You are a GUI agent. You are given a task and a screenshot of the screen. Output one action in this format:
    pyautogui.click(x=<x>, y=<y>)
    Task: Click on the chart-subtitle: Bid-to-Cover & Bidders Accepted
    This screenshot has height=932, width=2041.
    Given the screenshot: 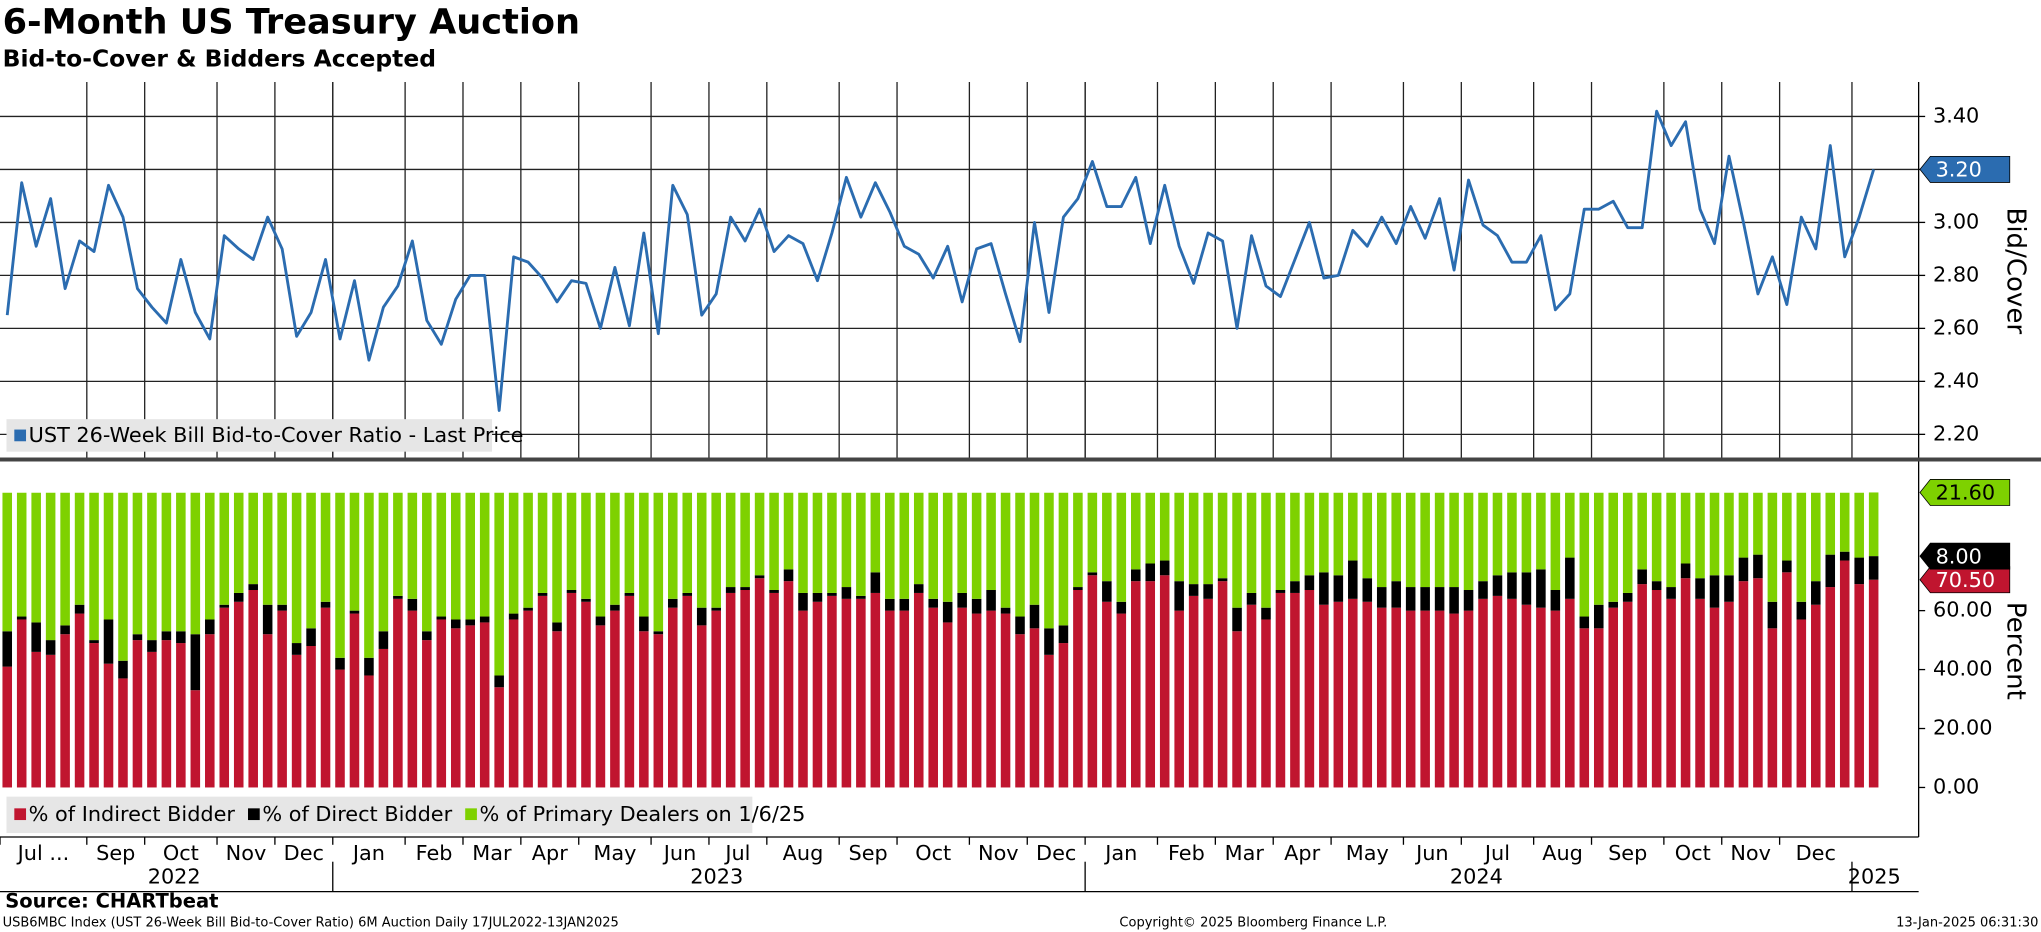 What is the action you would take?
    pyautogui.click(x=219, y=58)
    